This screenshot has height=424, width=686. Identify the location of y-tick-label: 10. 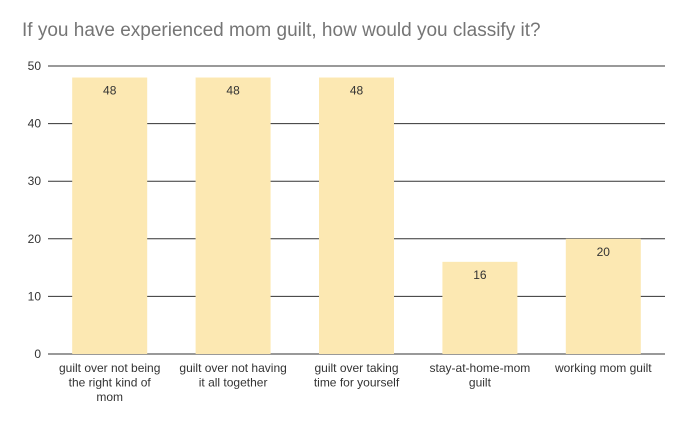
(35, 296).